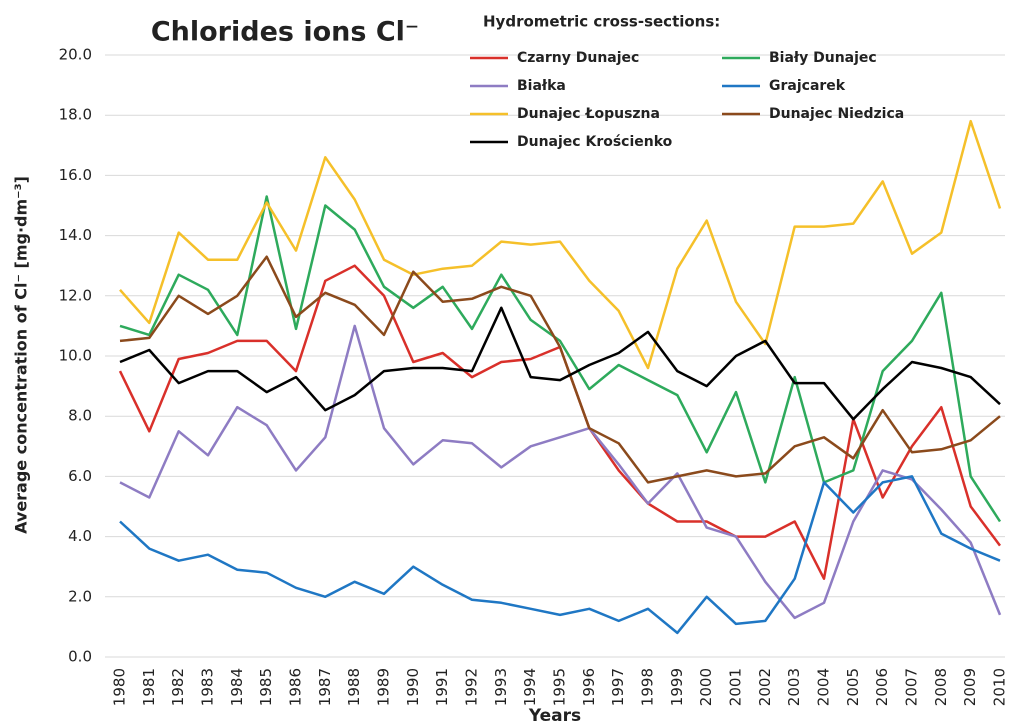  Describe the element at coordinates (589, 687) in the screenshot. I see `x-tick-label: 1996` at that location.